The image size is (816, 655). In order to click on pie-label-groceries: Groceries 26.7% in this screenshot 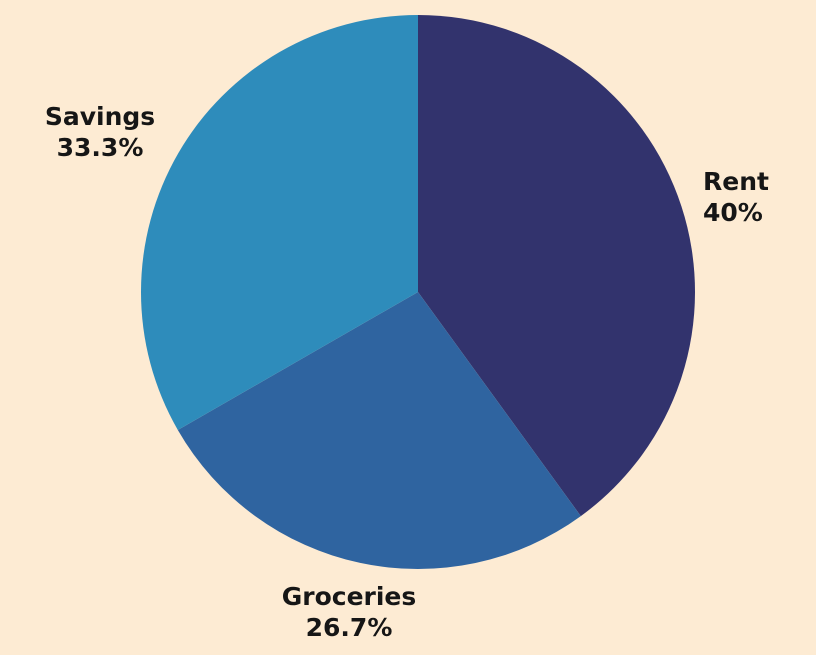, I will do `click(349, 612)`.